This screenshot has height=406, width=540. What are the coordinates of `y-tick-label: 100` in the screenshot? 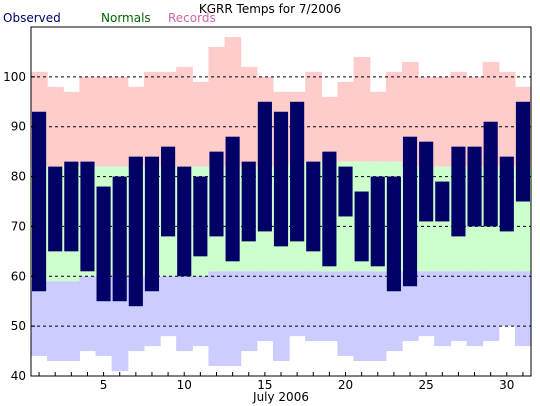 It's located at (14, 77).